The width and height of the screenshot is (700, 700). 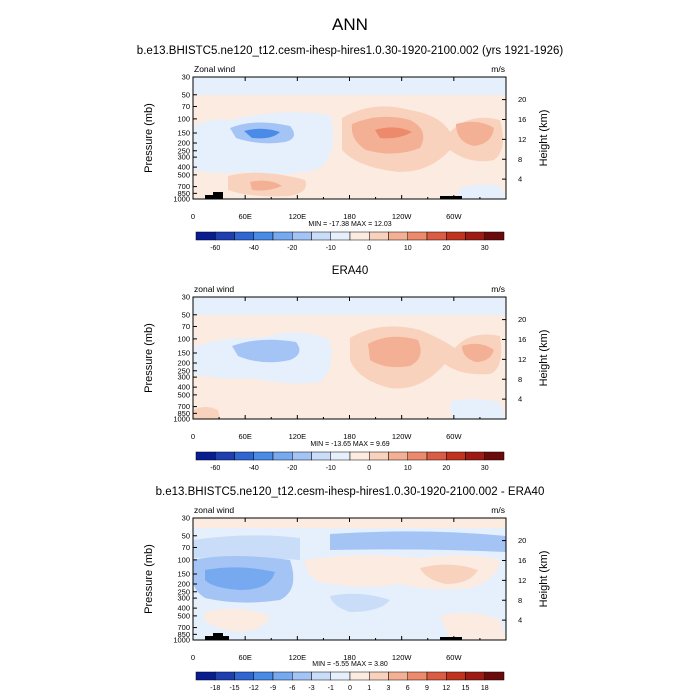 What do you see at coordinates (389, 688) in the screenshot?
I see `colorbar-label: 3` at bounding box center [389, 688].